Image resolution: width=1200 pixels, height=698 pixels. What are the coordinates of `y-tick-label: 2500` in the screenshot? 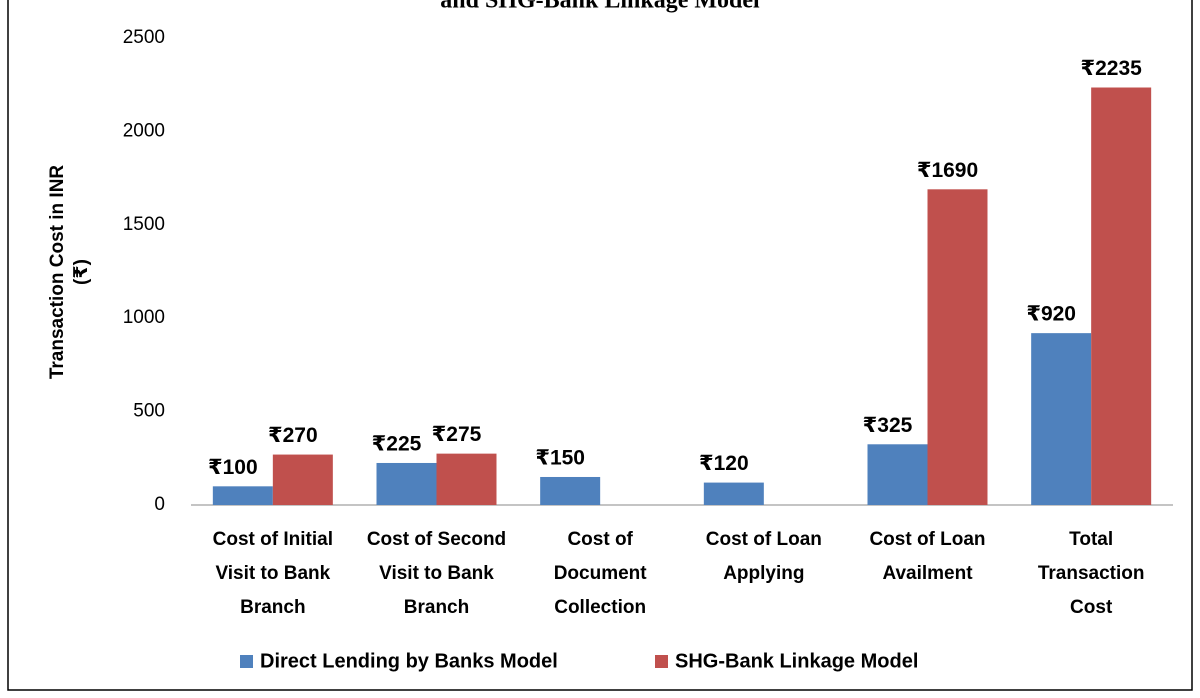 It's located at (144, 37).